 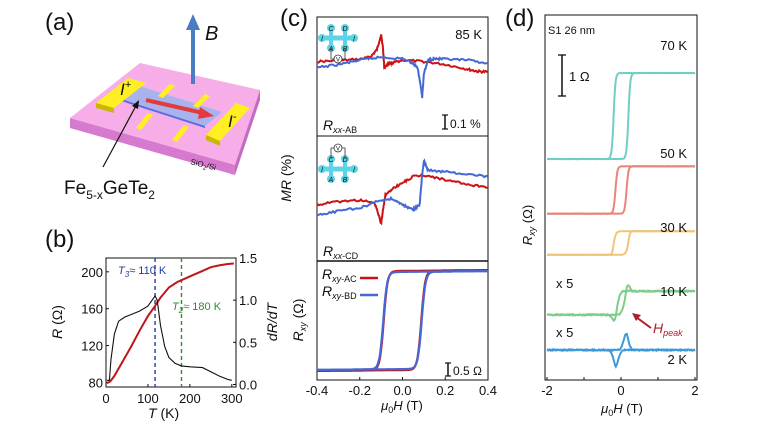 What do you see at coordinates (620, 390) in the screenshot?
I see `d-xtick-label: 0` at bounding box center [620, 390].